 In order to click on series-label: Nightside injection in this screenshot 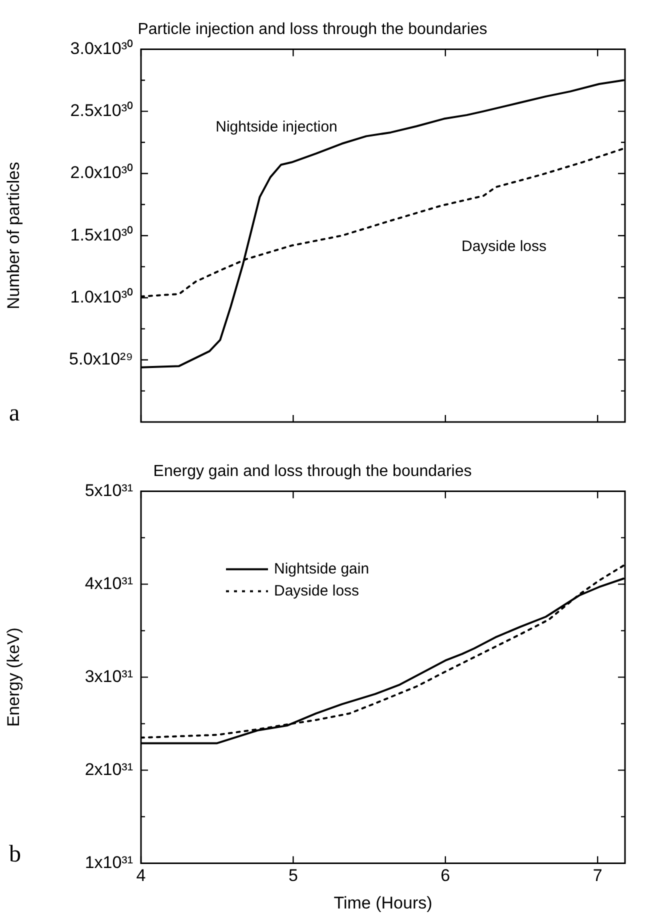, I will do `click(277, 127)`.